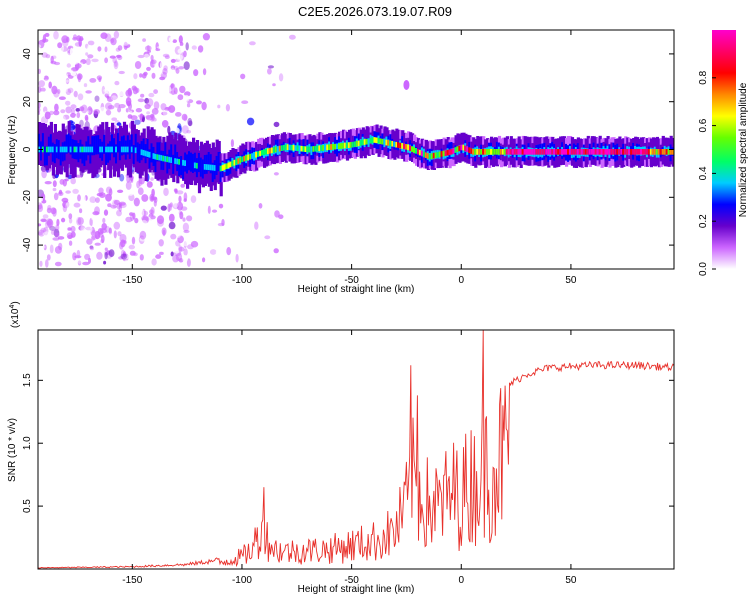 This screenshot has width=750, height=600. I want to click on y-tick-label: -20, so click(27, 197).